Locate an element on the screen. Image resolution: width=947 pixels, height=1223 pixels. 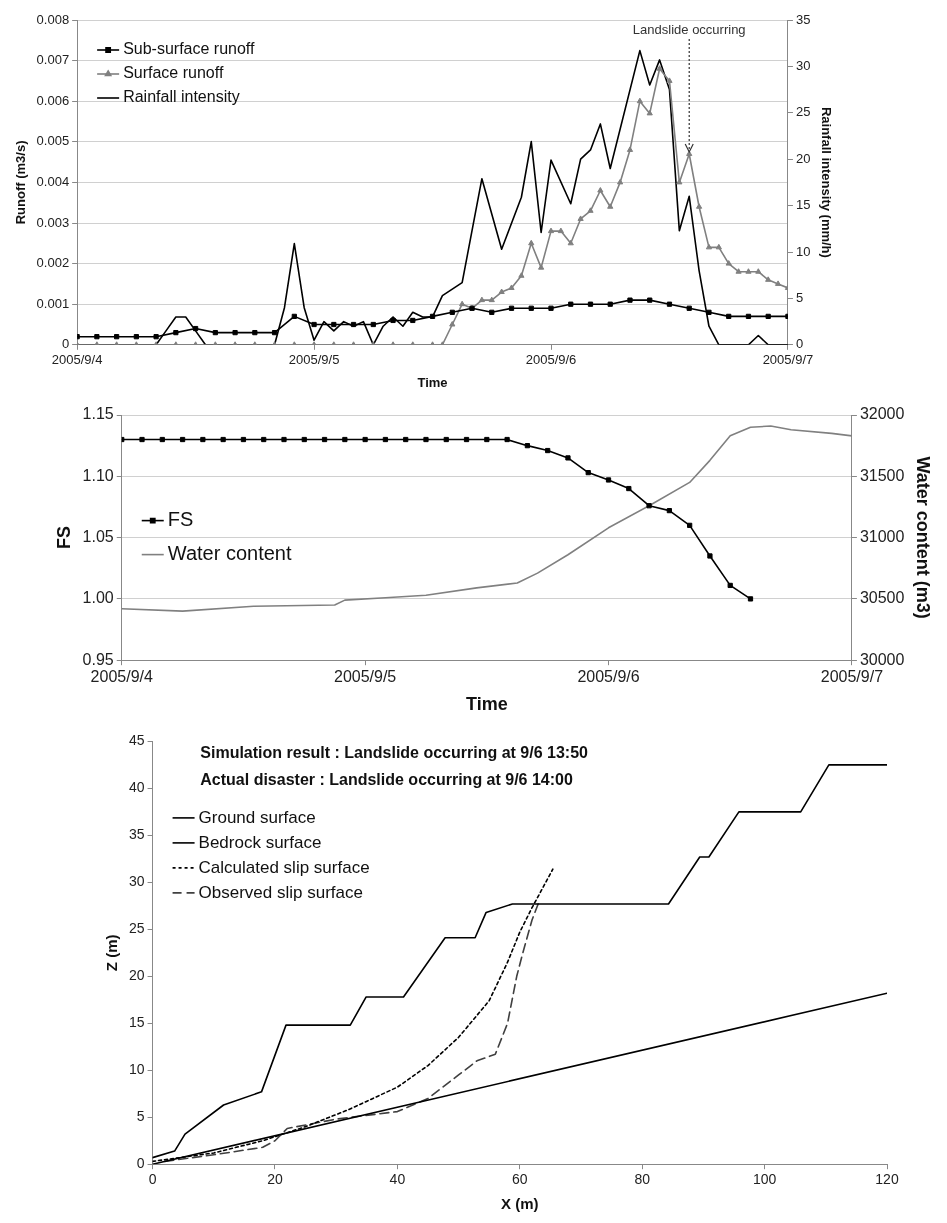
legend-label: Bedrock surface is located at coordinates (260, 842).